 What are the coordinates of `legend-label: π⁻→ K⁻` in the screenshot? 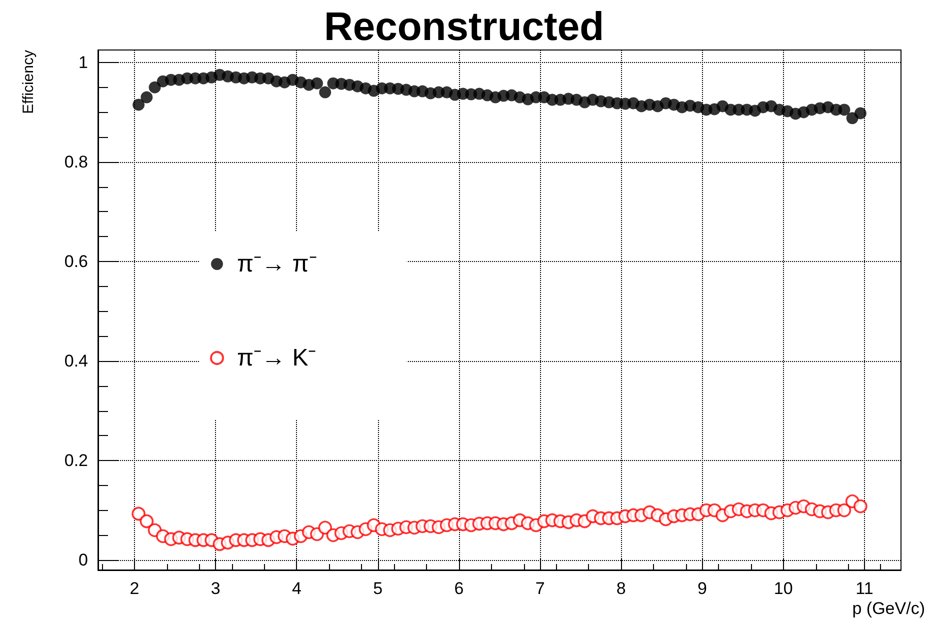 It's located at (276, 358).